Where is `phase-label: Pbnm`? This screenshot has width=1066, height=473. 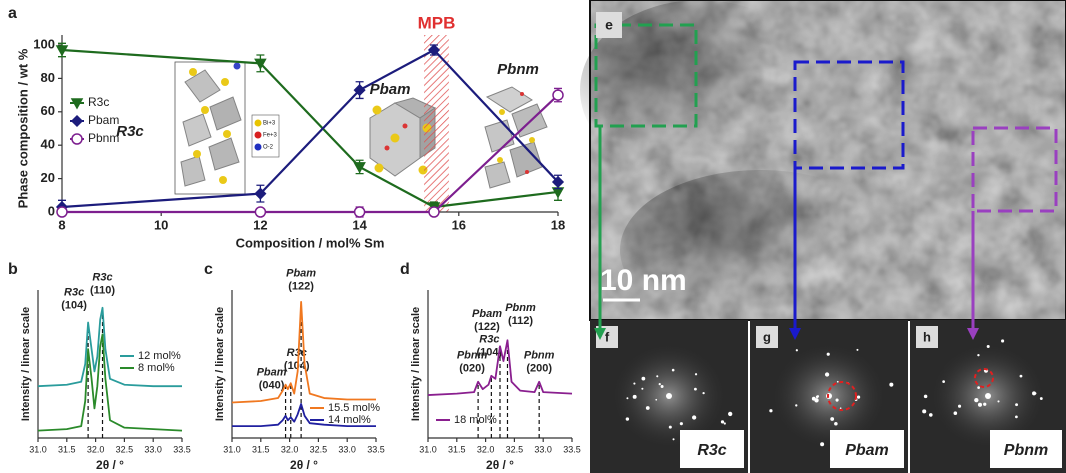
phase-label: Pbnm is located at coordinates (1026, 450).